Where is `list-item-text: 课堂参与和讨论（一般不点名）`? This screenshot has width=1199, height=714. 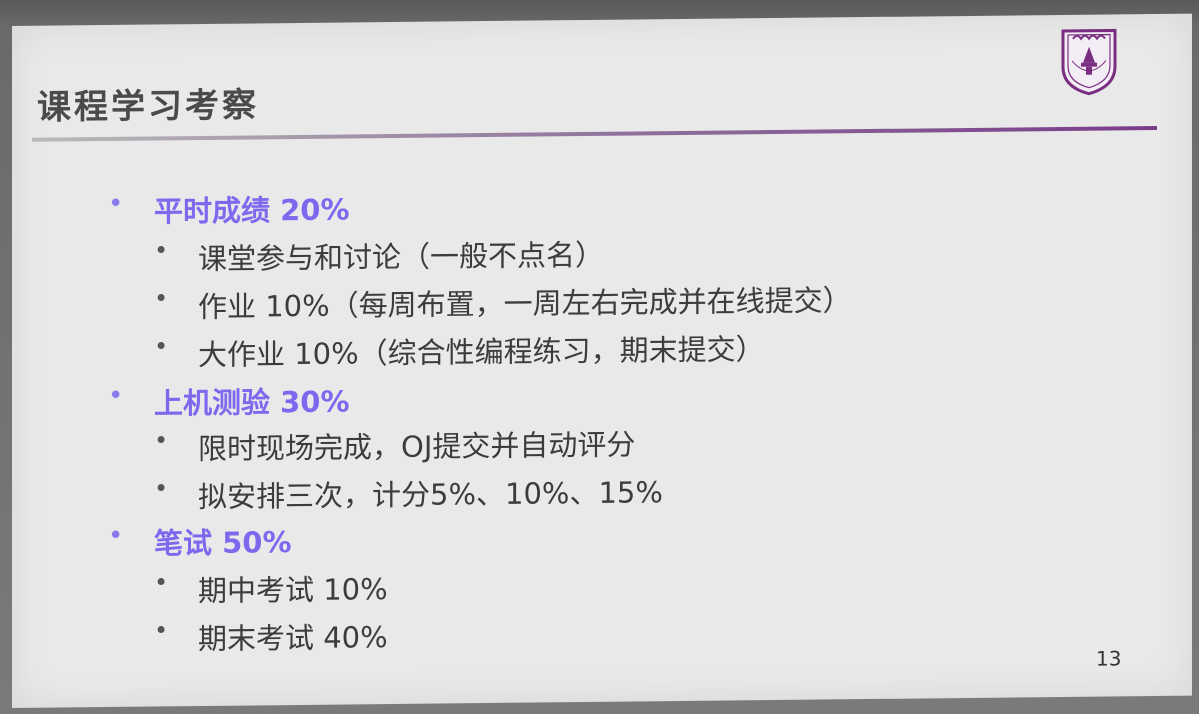 list-item-text: 课堂参与和讨论（一般不点名） is located at coordinates (401, 257).